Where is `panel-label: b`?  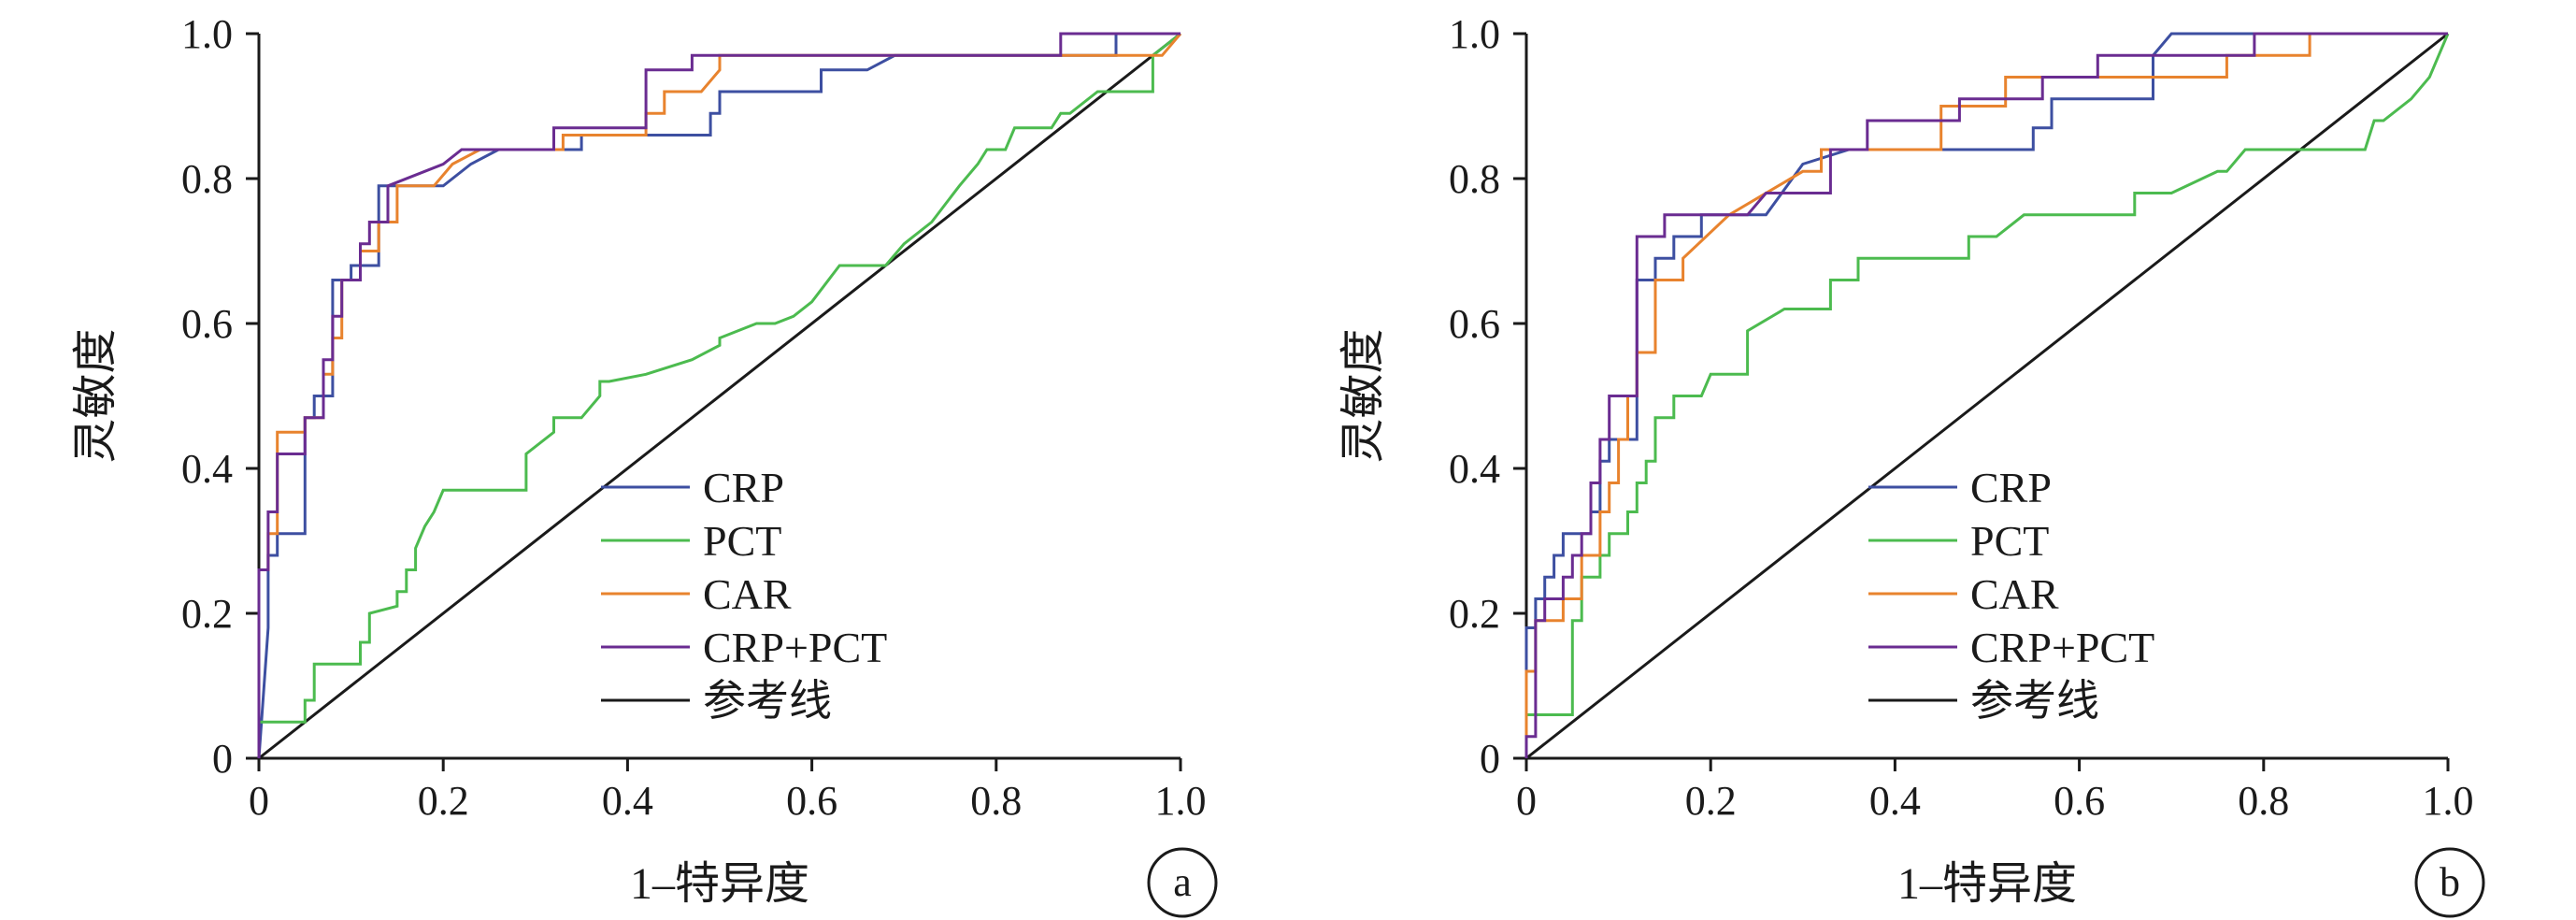 panel-label: b is located at coordinates (2450, 882).